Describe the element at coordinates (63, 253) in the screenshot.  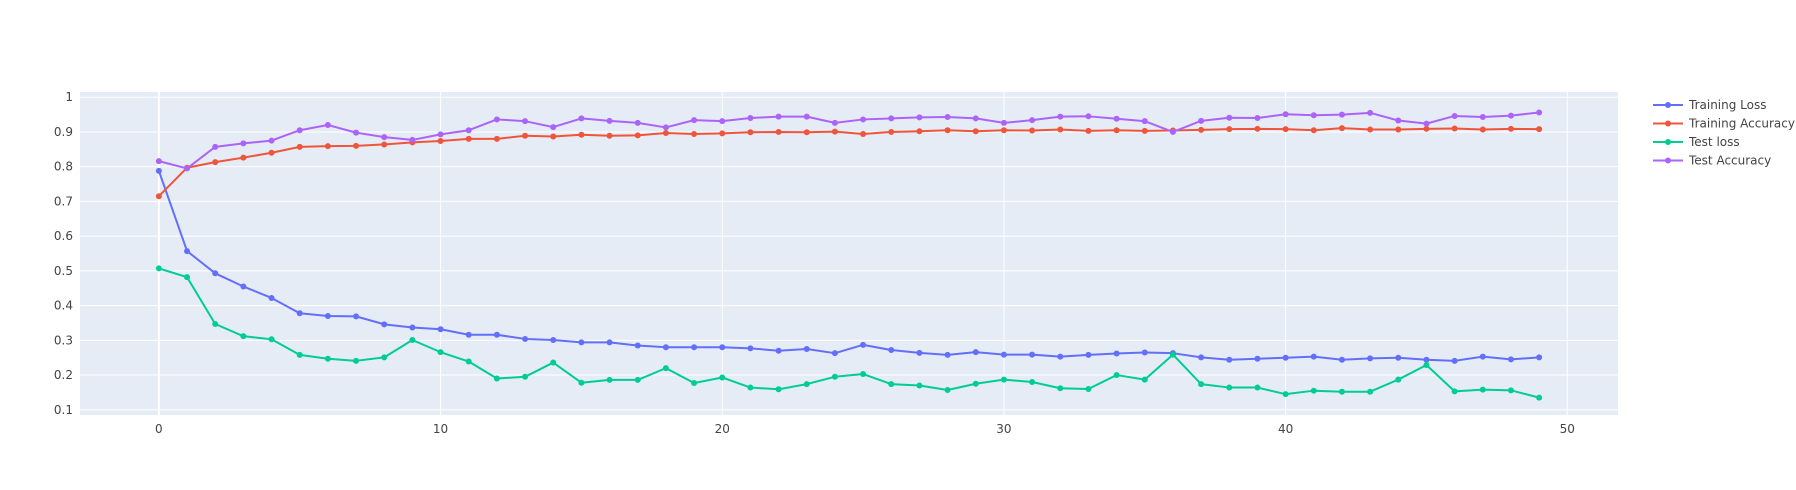
I see `y-axis-ticks: 0.1 0.2 0.3 0.4 0.5 0.6 0.7 0.8 0.9 1` at that location.